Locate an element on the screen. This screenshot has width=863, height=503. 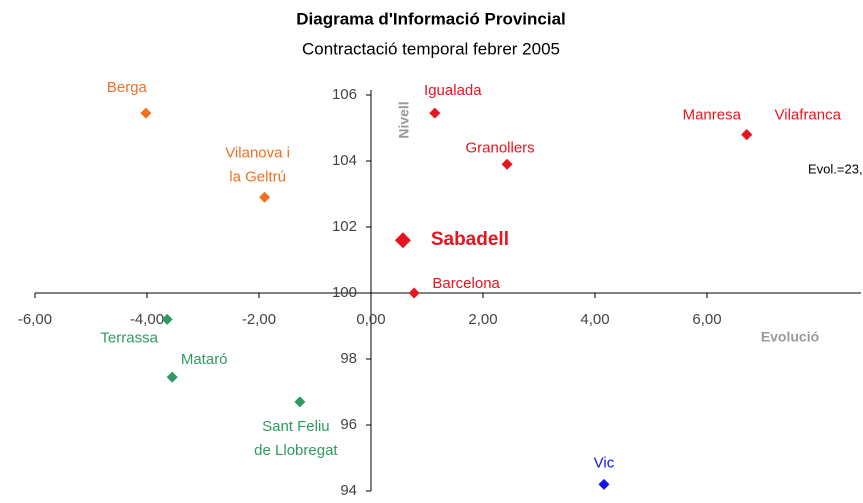
point-label: Terrassa is located at coordinates (129, 337).